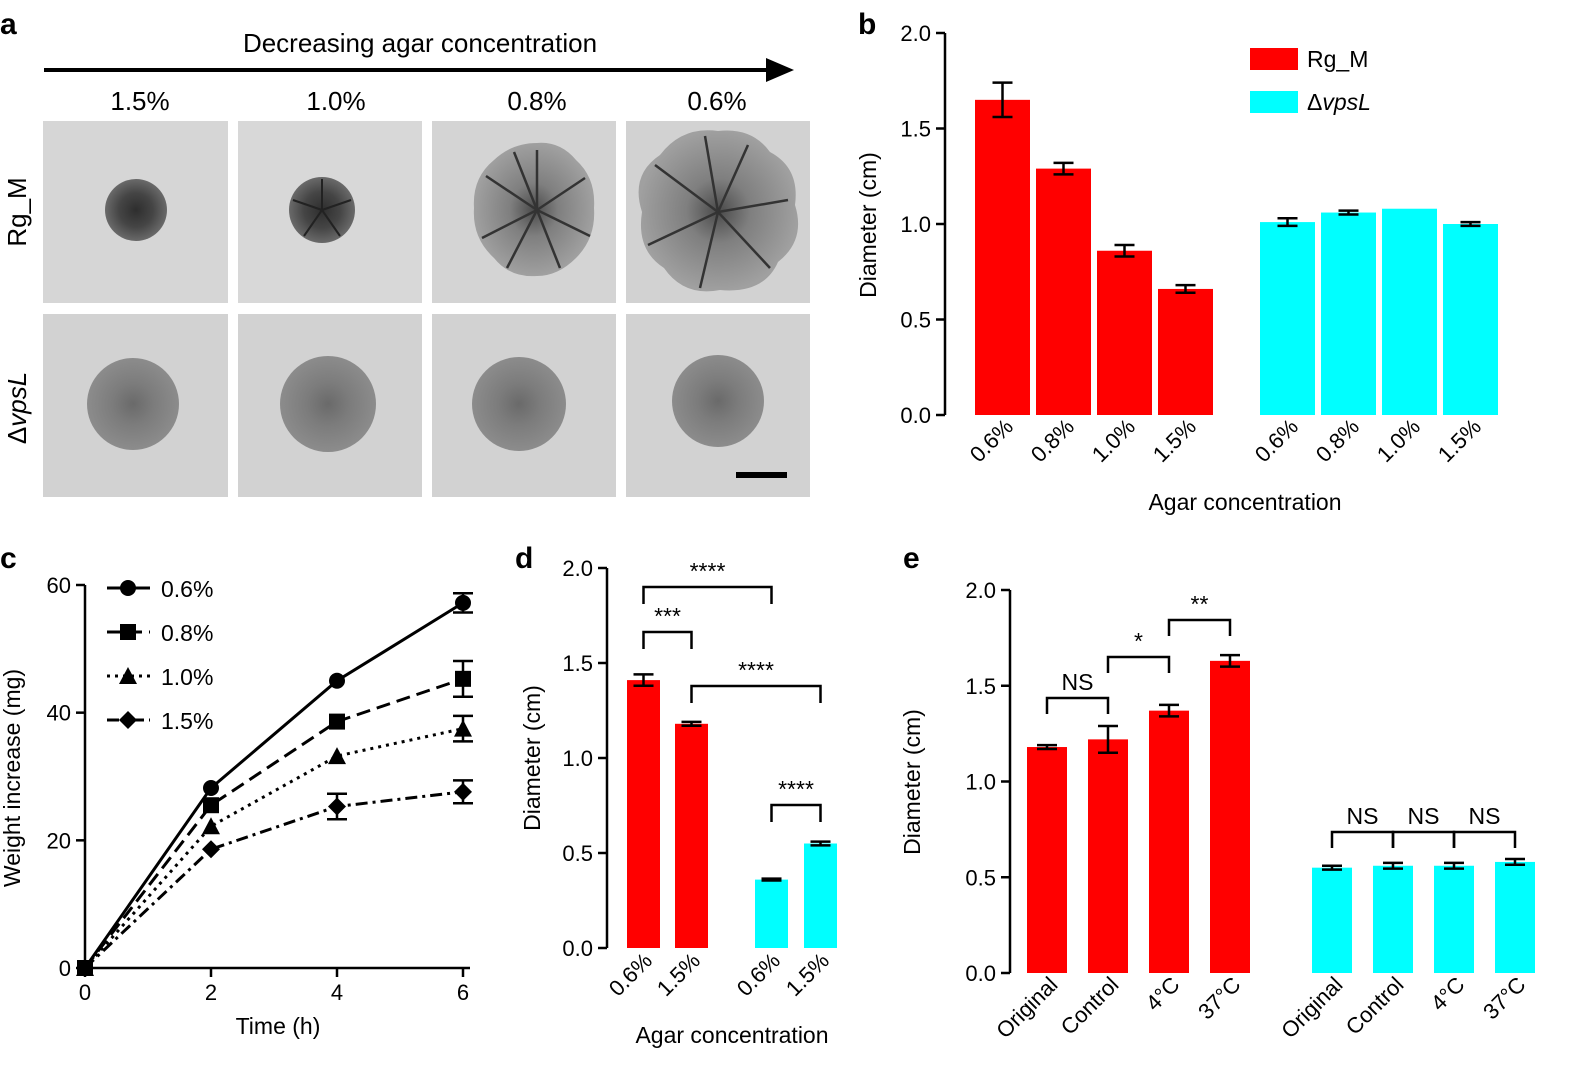  I want to click on e-ytick-label-0: 0.0, so click(980, 973).